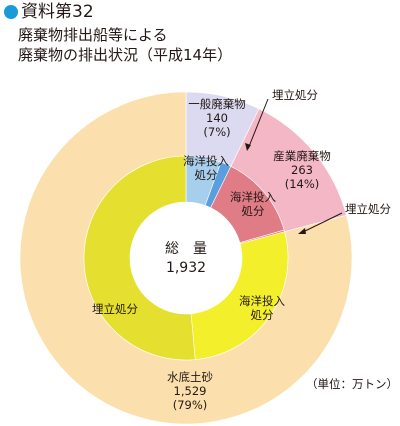  I want to click on industrial-landfill-callout-line, so click(321, 223).